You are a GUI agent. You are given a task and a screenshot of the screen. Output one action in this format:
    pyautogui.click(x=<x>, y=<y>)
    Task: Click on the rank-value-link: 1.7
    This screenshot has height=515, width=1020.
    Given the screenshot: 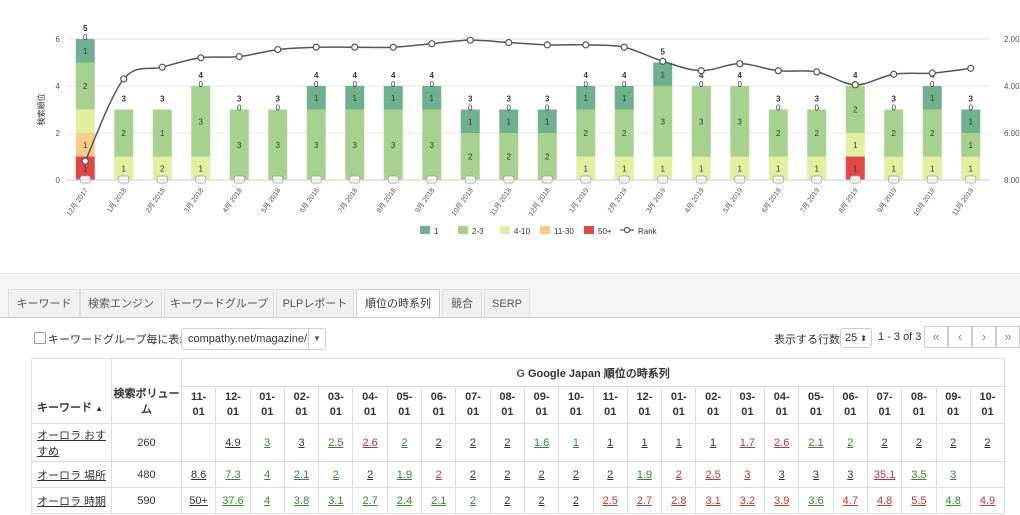 What is the action you would take?
    pyautogui.click(x=747, y=442)
    